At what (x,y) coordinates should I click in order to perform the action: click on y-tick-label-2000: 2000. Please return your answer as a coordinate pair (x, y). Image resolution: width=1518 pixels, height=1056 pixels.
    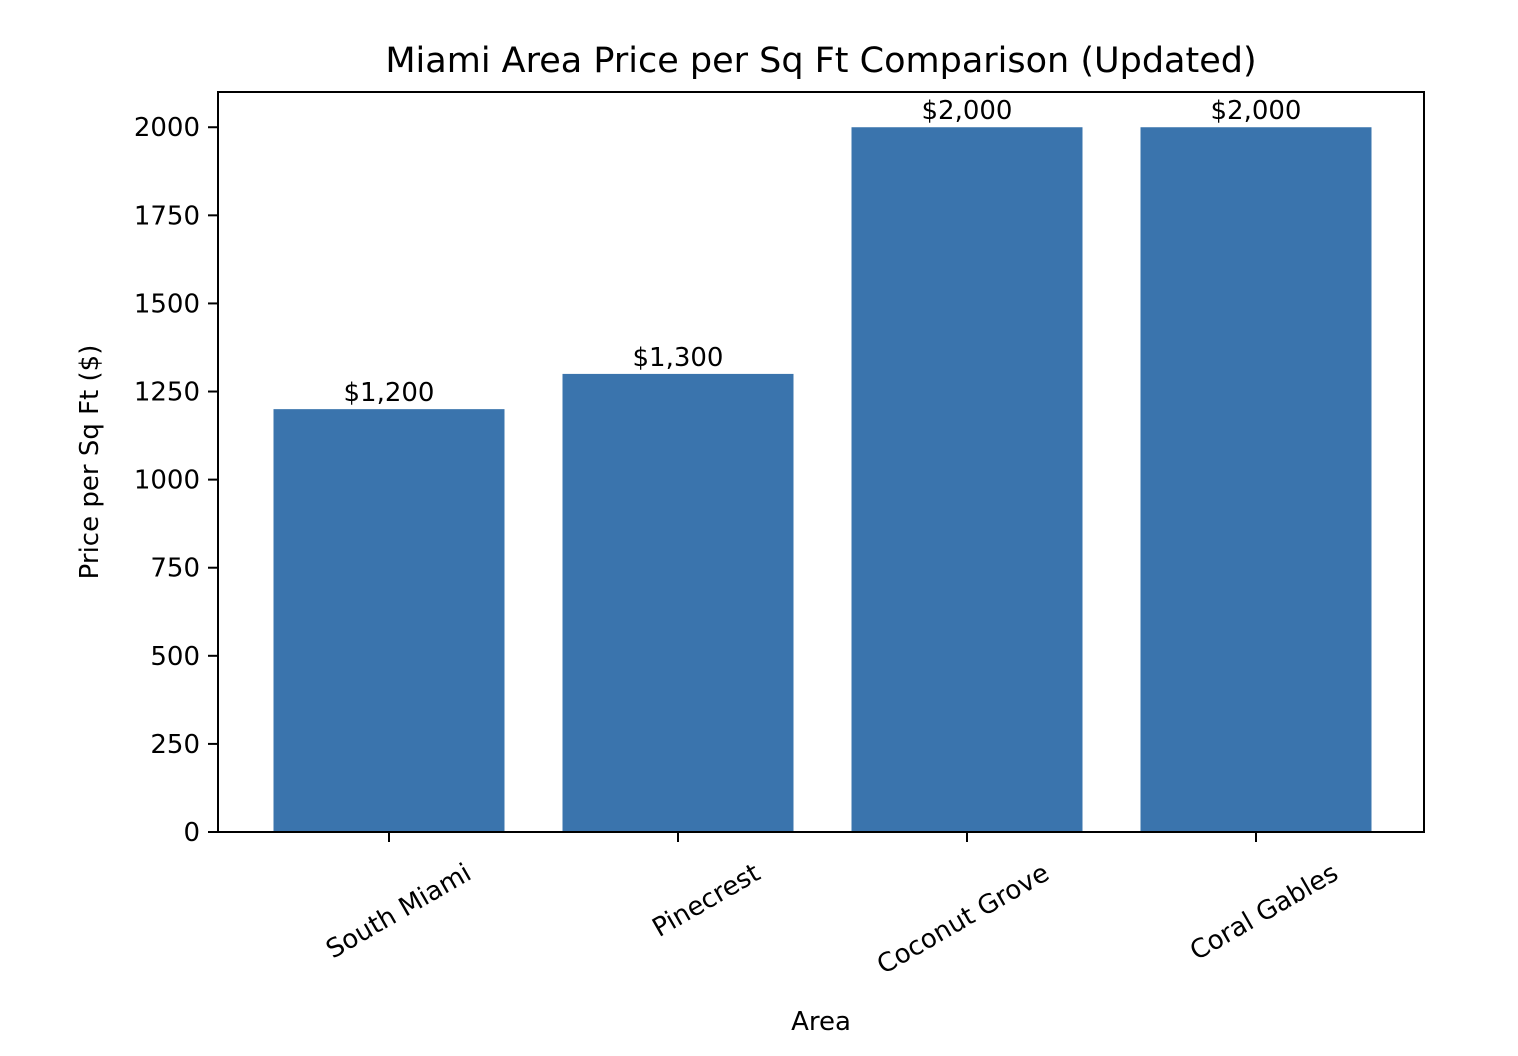
    Looking at the image, I should click on (167, 128).